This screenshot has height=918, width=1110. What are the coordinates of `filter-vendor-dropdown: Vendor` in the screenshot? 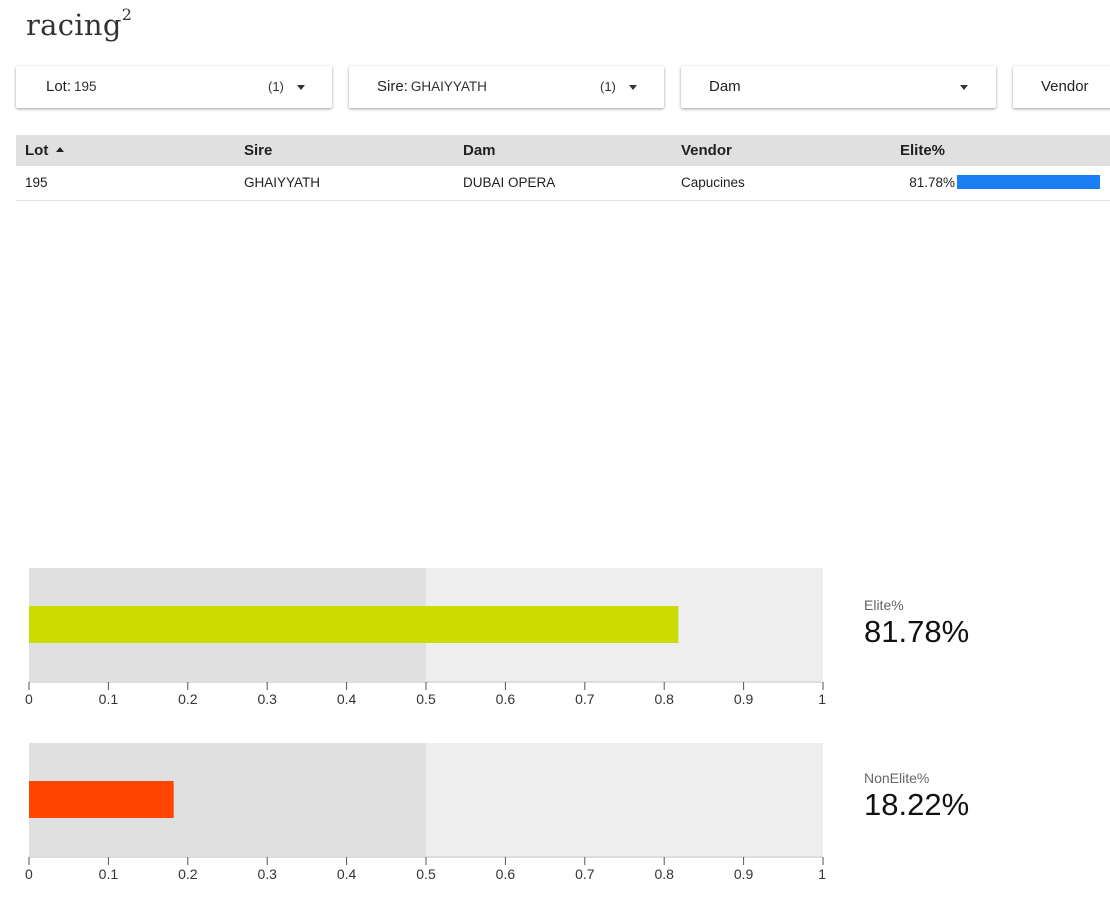 It's located at (1061, 87).